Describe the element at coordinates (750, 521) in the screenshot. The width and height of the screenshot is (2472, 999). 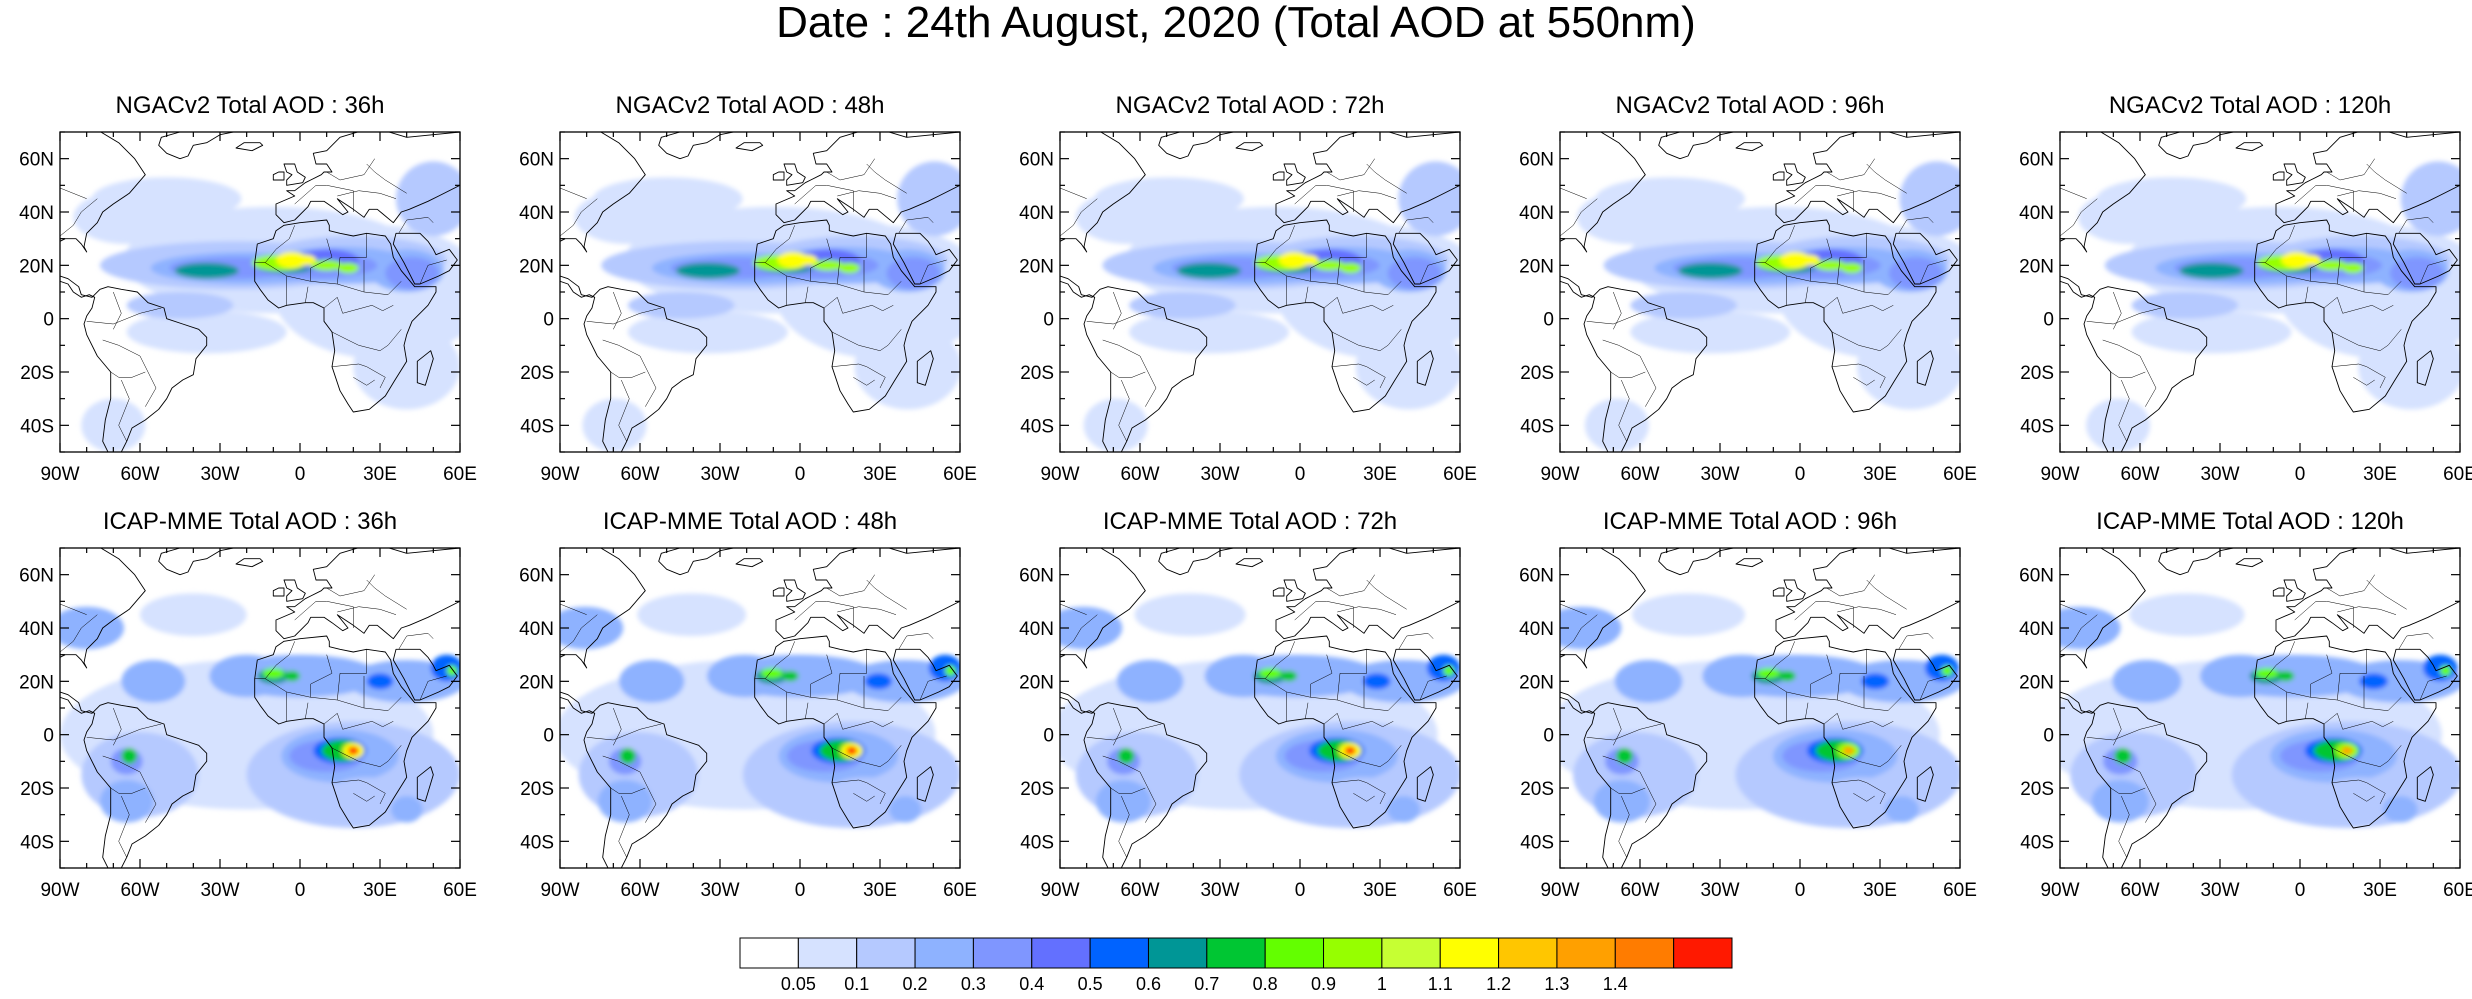
I see `panel-title: ICAP-MME Total AOD : 48h` at that location.